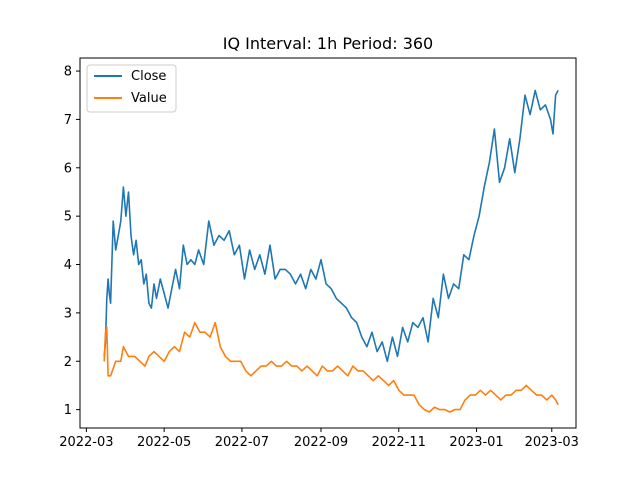  What do you see at coordinates (321, 442) in the screenshot?
I see `x-tick-label: 2022-09` at bounding box center [321, 442].